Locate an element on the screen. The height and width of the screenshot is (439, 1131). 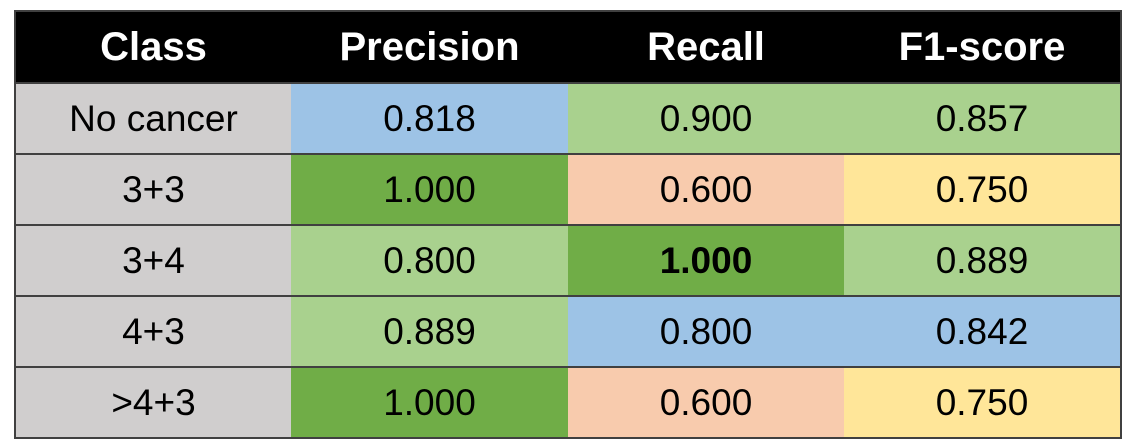
class-cell: 3+4 is located at coordinates (153, 260).